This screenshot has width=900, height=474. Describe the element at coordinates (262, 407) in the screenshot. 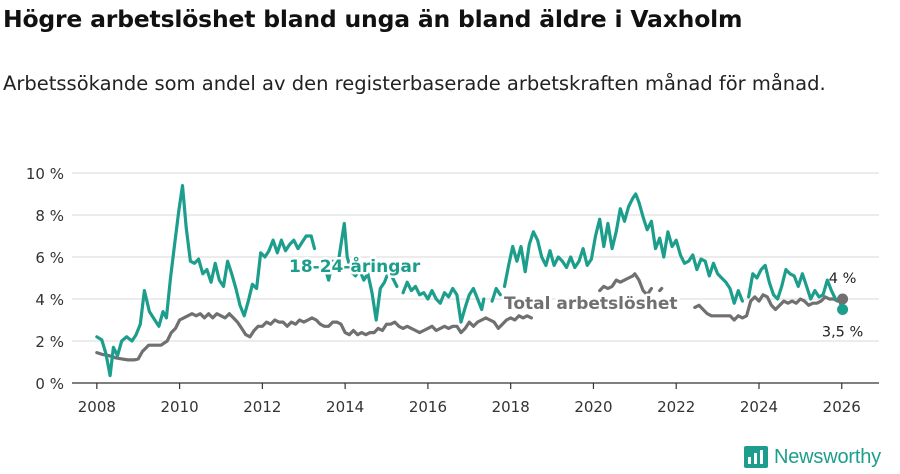

I see `x-tick-label: 2012` at that location.